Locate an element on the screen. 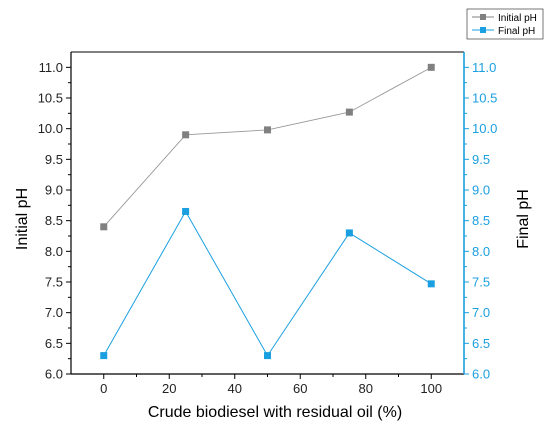  left-y-tick-label: 9.0 is located at coordinates (54, 190).